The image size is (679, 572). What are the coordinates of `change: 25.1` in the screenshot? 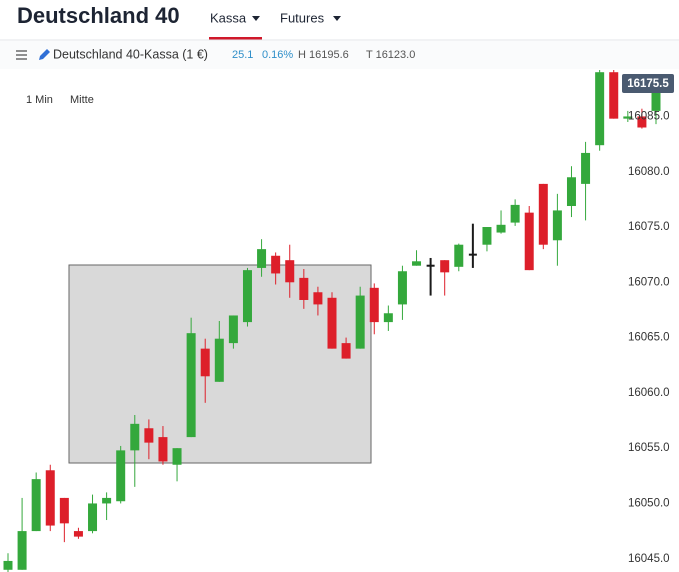 It's located at (242, 55).